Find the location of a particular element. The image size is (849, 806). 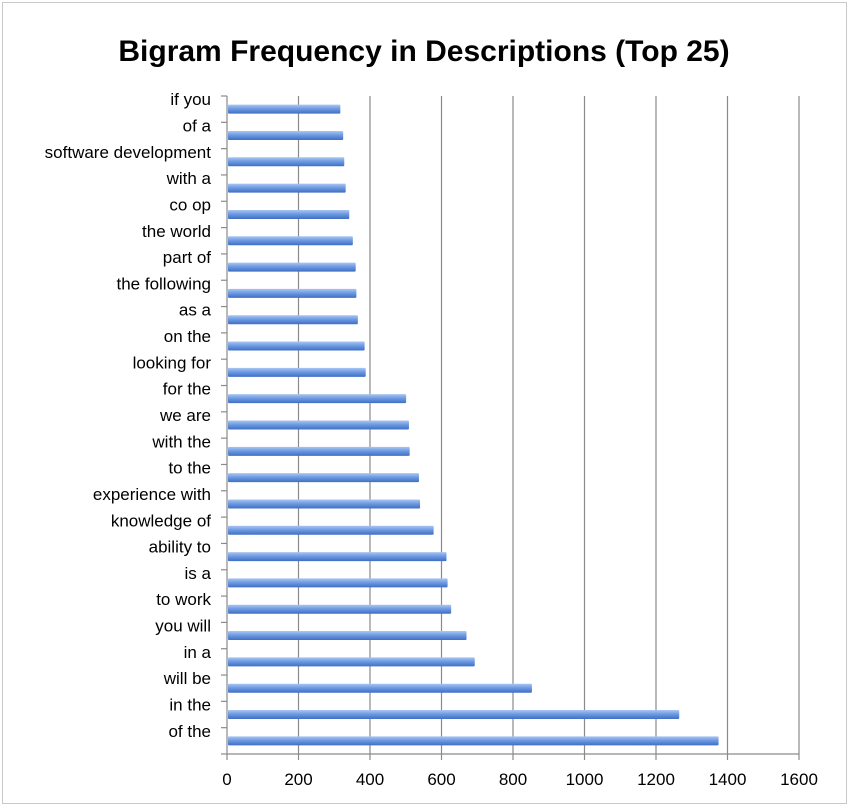

category-label: of a is located at coordinates (197, 125).